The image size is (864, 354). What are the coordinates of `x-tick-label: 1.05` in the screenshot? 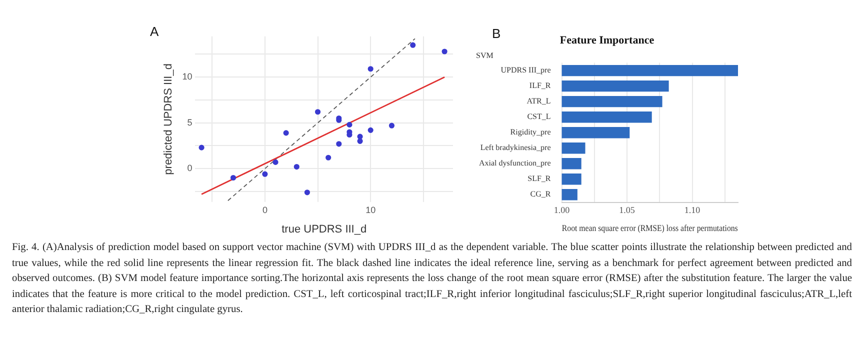 It's located at (627, 210).